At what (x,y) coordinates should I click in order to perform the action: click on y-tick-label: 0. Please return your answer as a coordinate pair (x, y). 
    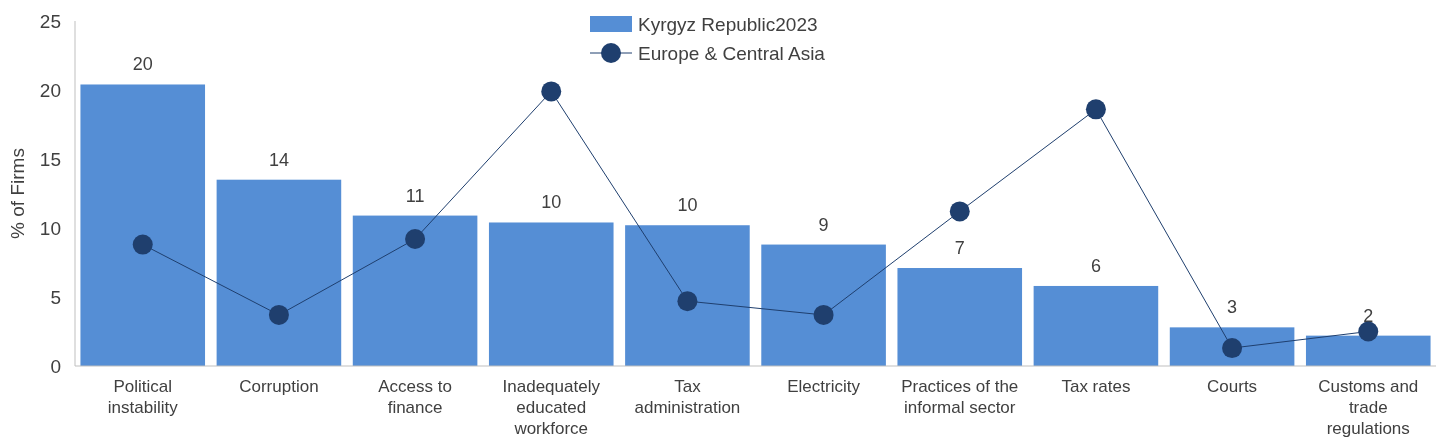
    Looking at the image, I should click on (55, 366).